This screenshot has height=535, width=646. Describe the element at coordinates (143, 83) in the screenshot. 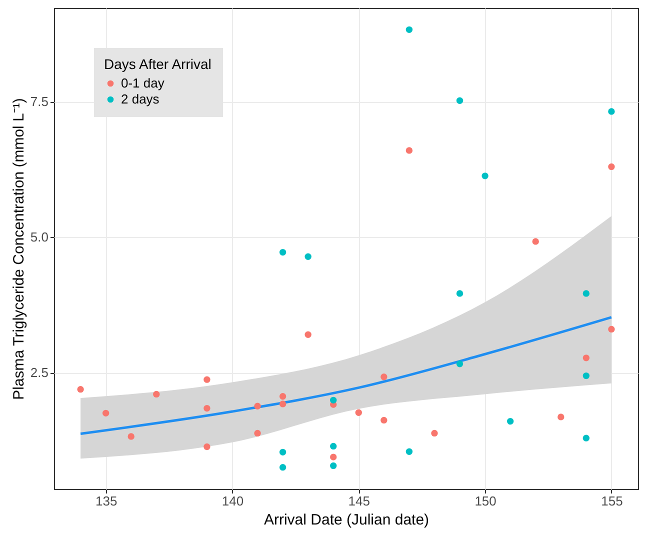

I see `legend-label: 0-1 day` at that location.